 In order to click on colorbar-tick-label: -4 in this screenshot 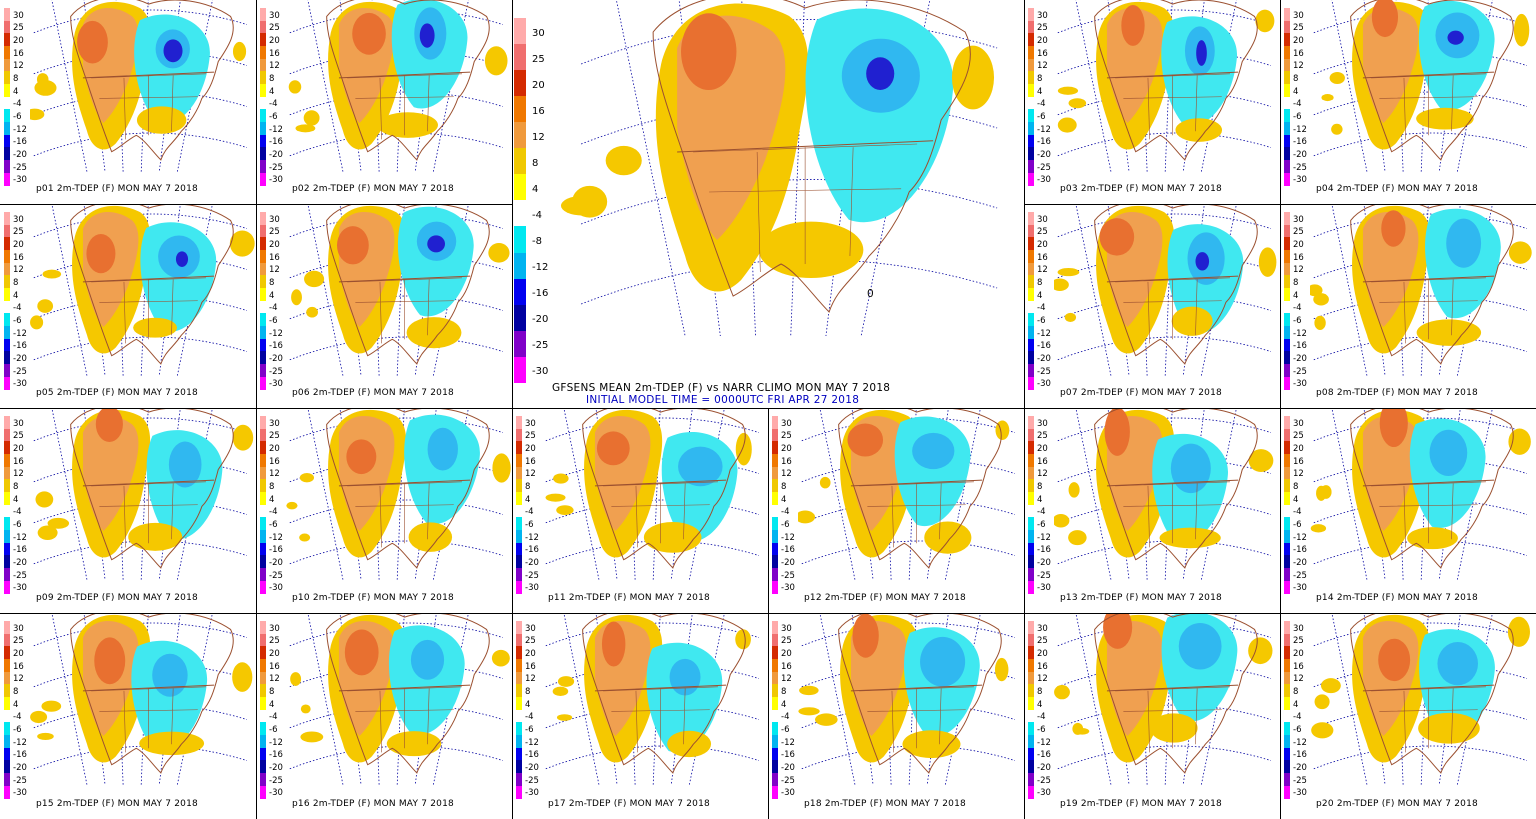, I will do `click(1297, 512)`.